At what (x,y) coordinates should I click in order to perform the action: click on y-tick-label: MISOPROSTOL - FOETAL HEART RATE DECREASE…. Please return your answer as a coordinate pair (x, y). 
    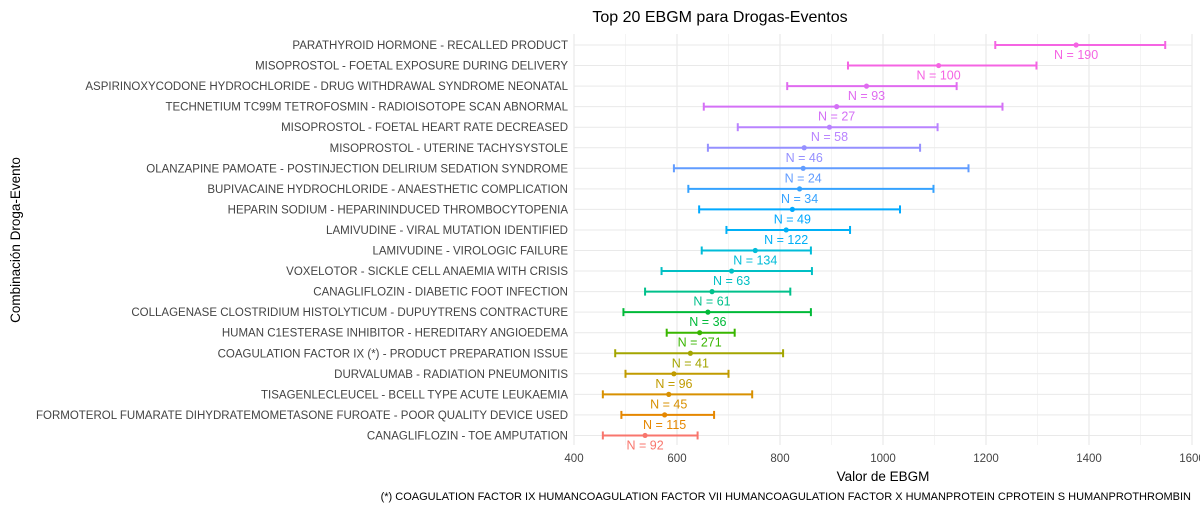
    Looking at the image, I should click on (424, 128).